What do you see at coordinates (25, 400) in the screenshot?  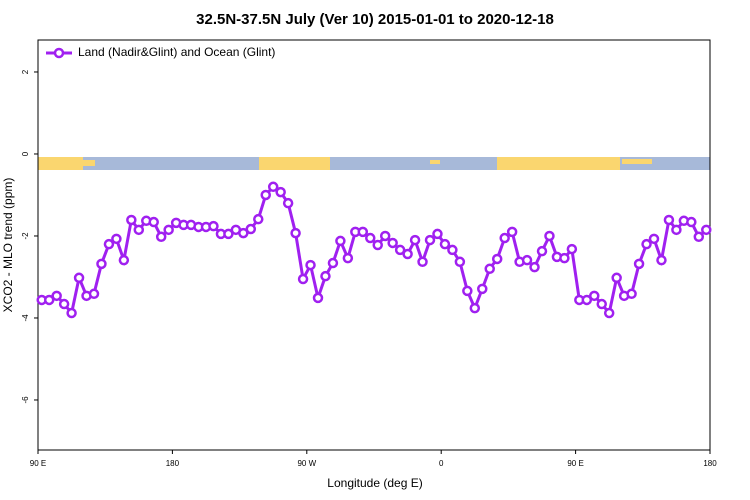 I see `y-tick-label: -6` at bounding box center [25, 400].